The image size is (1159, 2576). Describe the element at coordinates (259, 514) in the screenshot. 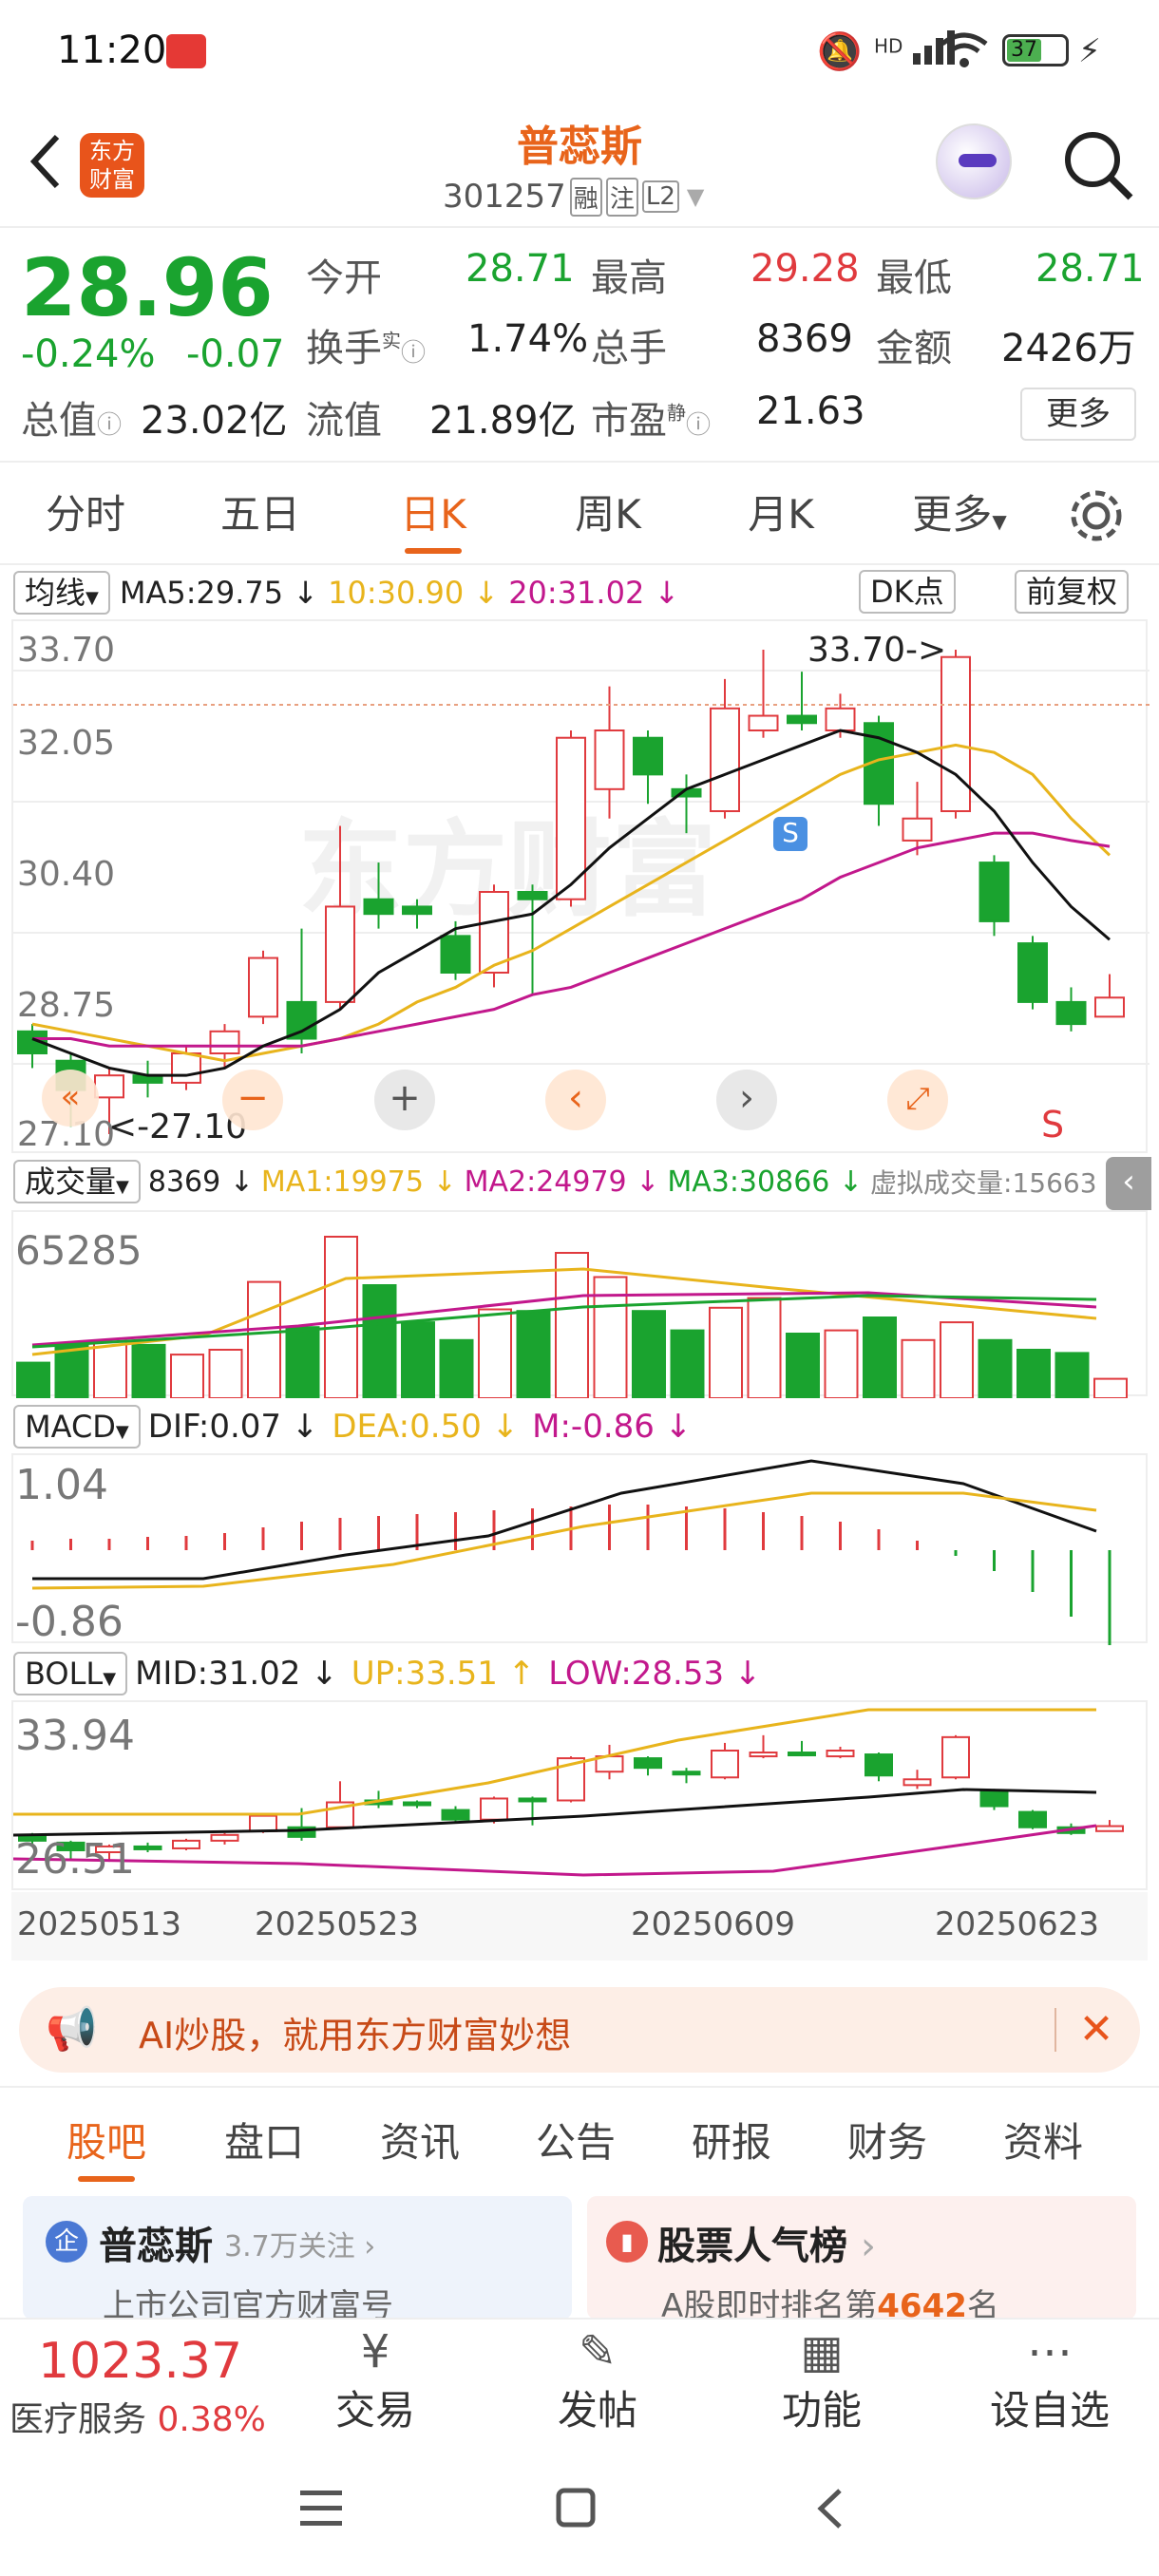

I see `tab-wuri: 五日` at that location.